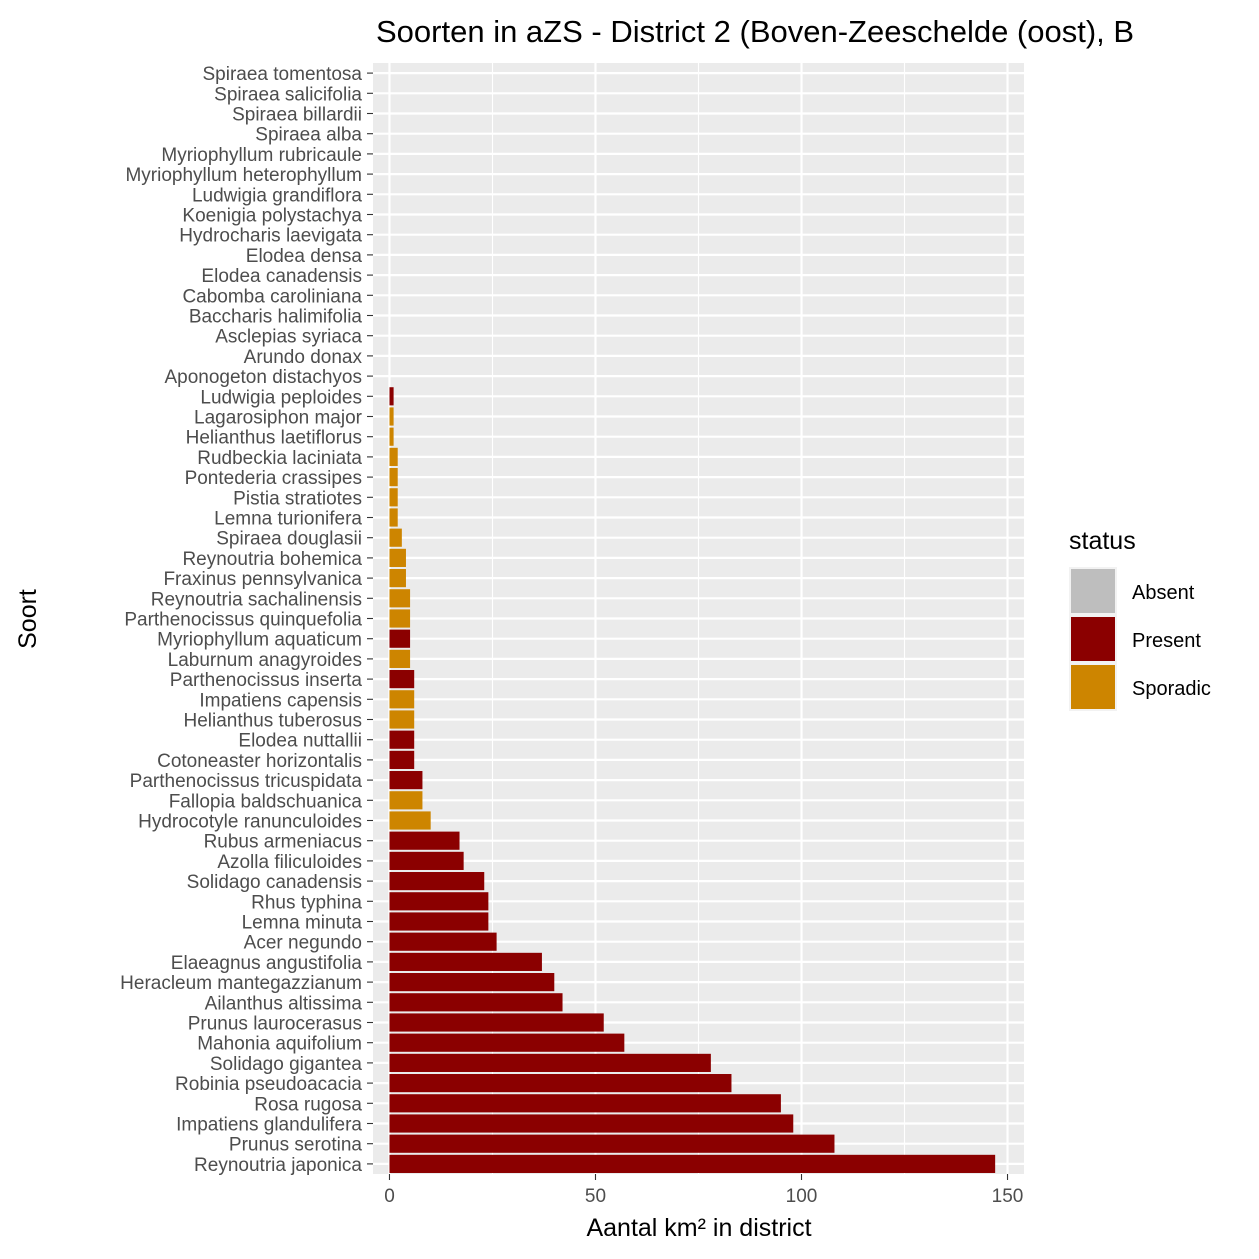  Describe the element at coordinates (802, 1196) in the screenshot. I see `x-tick-label: 100` at that location.